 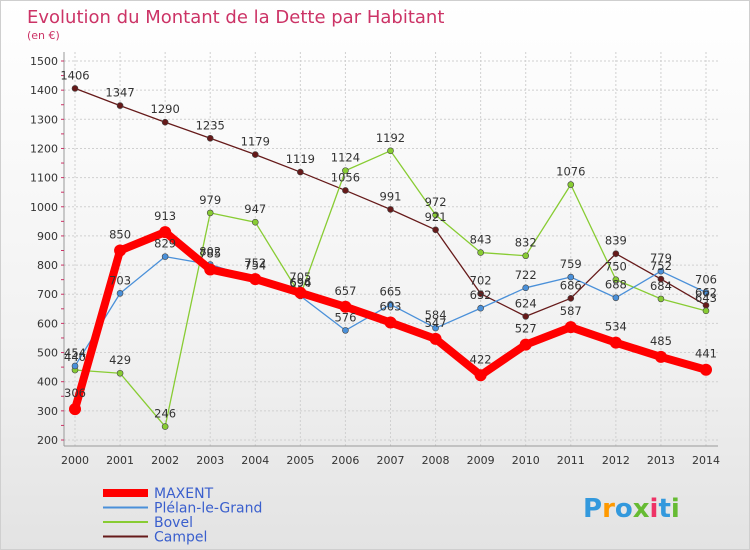 What do you see at coordinates (616, 241) in the screenshot?
I see `data-label: 839` at bounding box center [616, 241].